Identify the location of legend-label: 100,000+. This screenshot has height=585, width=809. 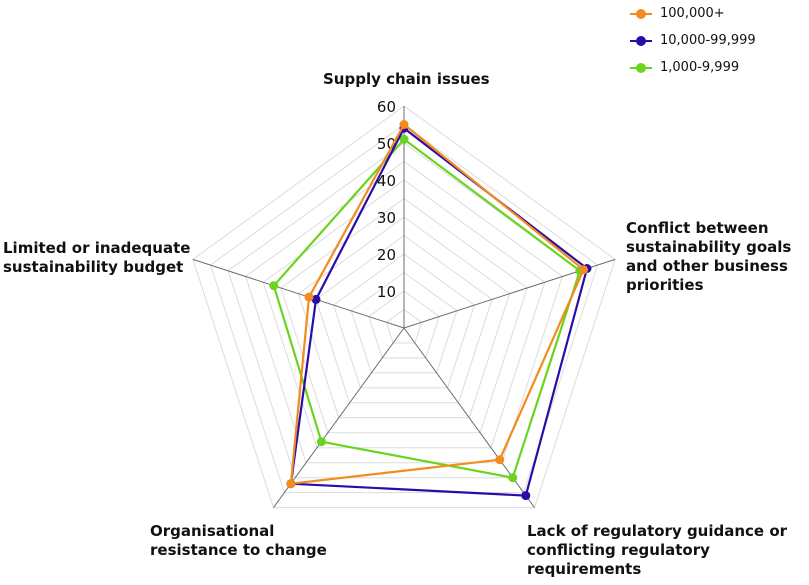
(692, 13).